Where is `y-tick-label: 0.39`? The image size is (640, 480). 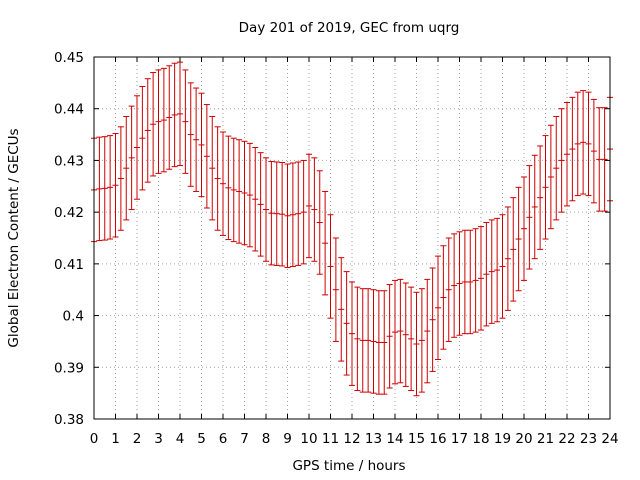
y-tick-label: 0.39 is located at coordinates (69, 368).